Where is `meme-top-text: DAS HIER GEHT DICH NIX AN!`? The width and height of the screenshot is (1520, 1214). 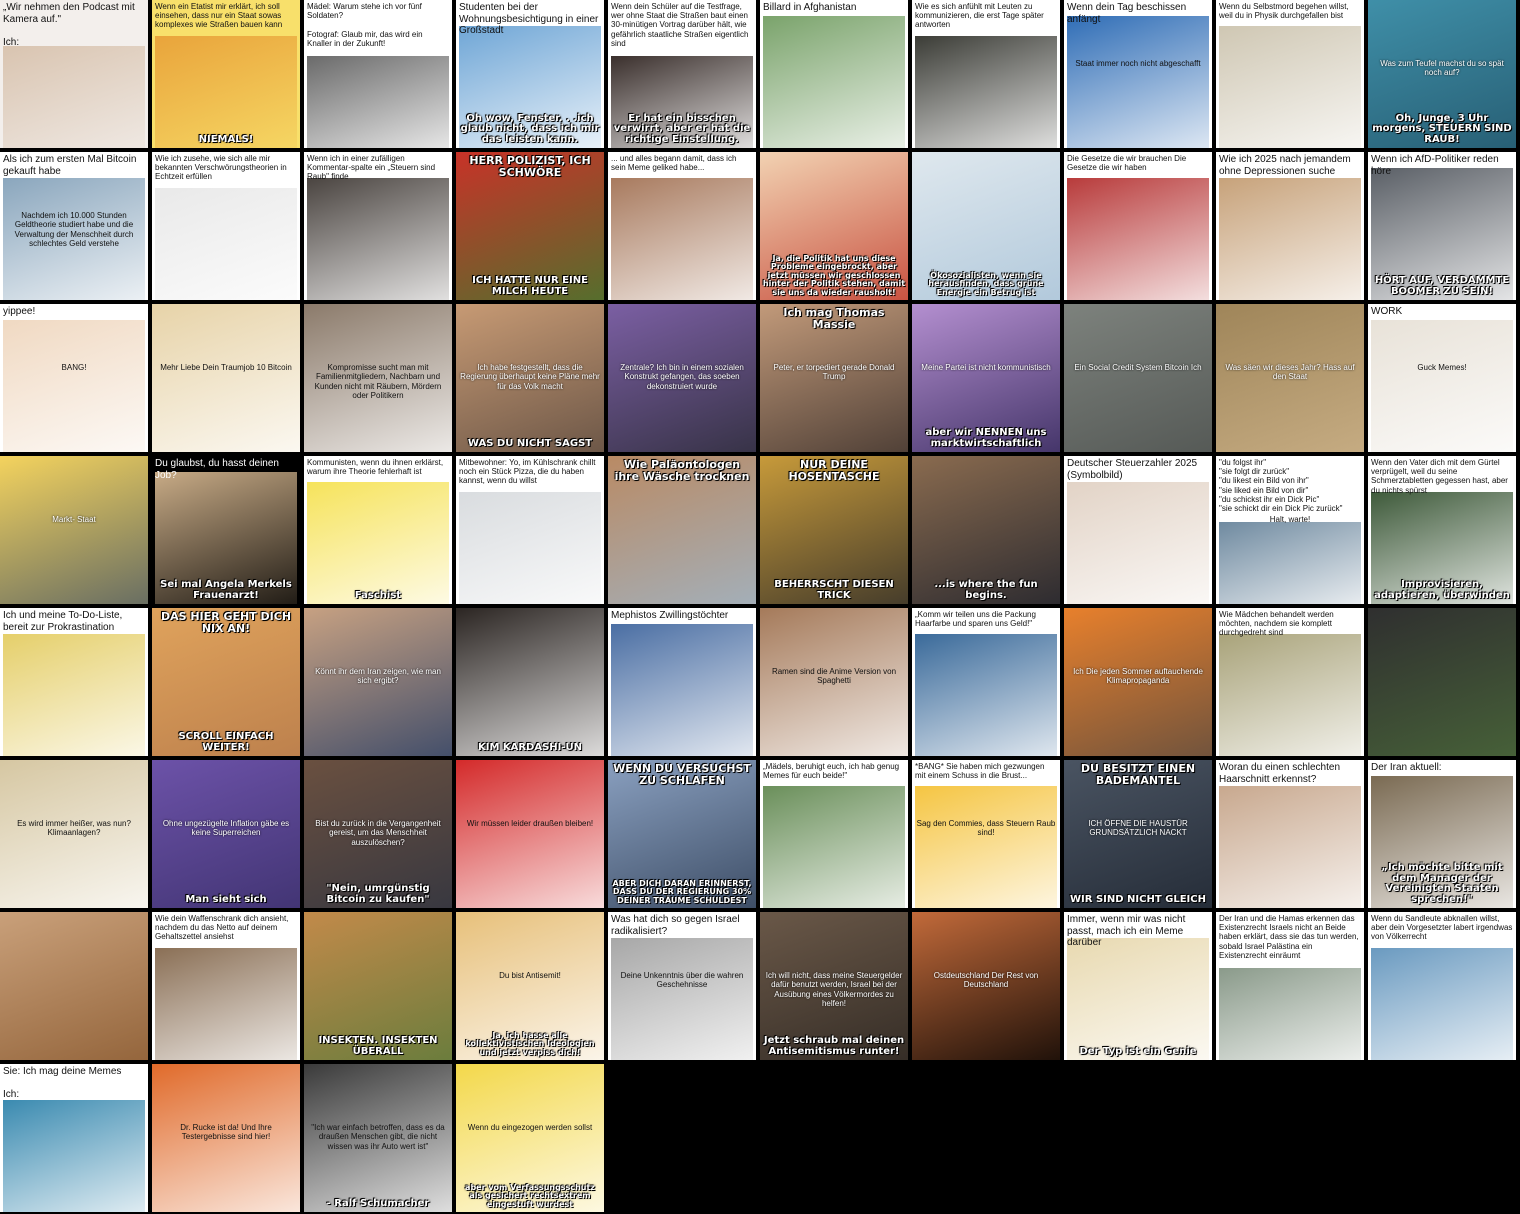
meme-top-text: DAS HIER GEHT DICH NIX AN! is located at coordinates (226, 622).